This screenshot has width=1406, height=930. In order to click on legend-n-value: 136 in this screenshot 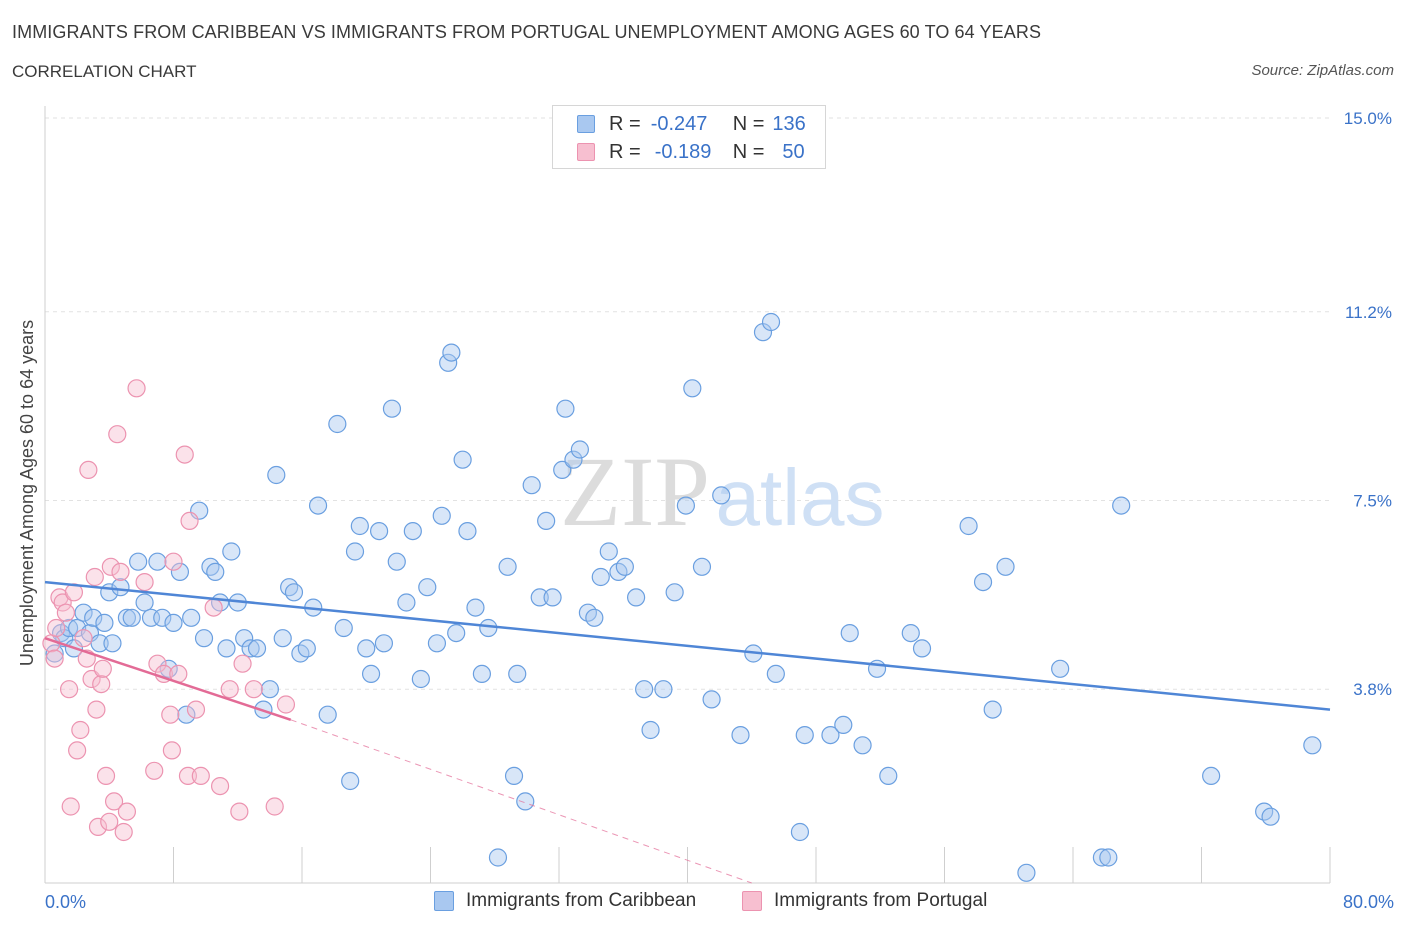, I will do `click(789, 123)`.